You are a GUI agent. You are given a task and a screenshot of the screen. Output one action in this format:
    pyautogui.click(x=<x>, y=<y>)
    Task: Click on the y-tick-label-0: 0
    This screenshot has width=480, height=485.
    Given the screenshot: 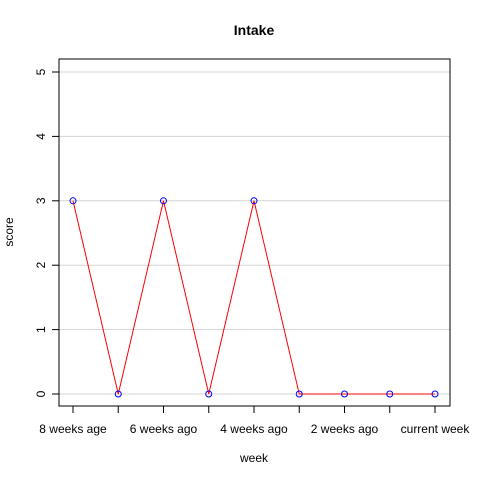 What is the action you would take?
    pyautogui.click(x=41, y=393)
    